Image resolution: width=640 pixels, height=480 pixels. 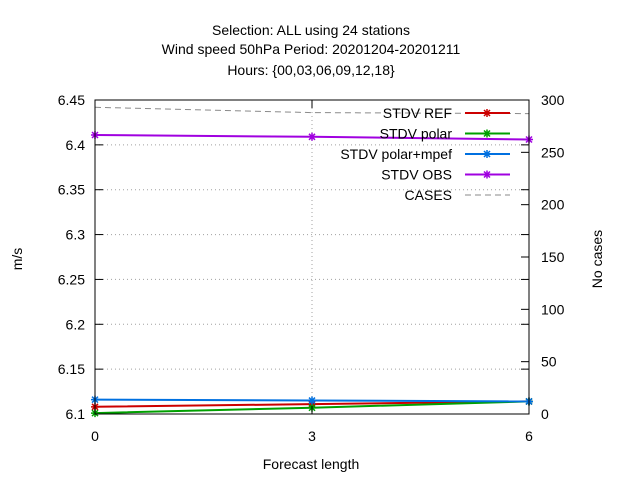 I want to click on y-tick-label: 6.45, so click(x=71, y=100).